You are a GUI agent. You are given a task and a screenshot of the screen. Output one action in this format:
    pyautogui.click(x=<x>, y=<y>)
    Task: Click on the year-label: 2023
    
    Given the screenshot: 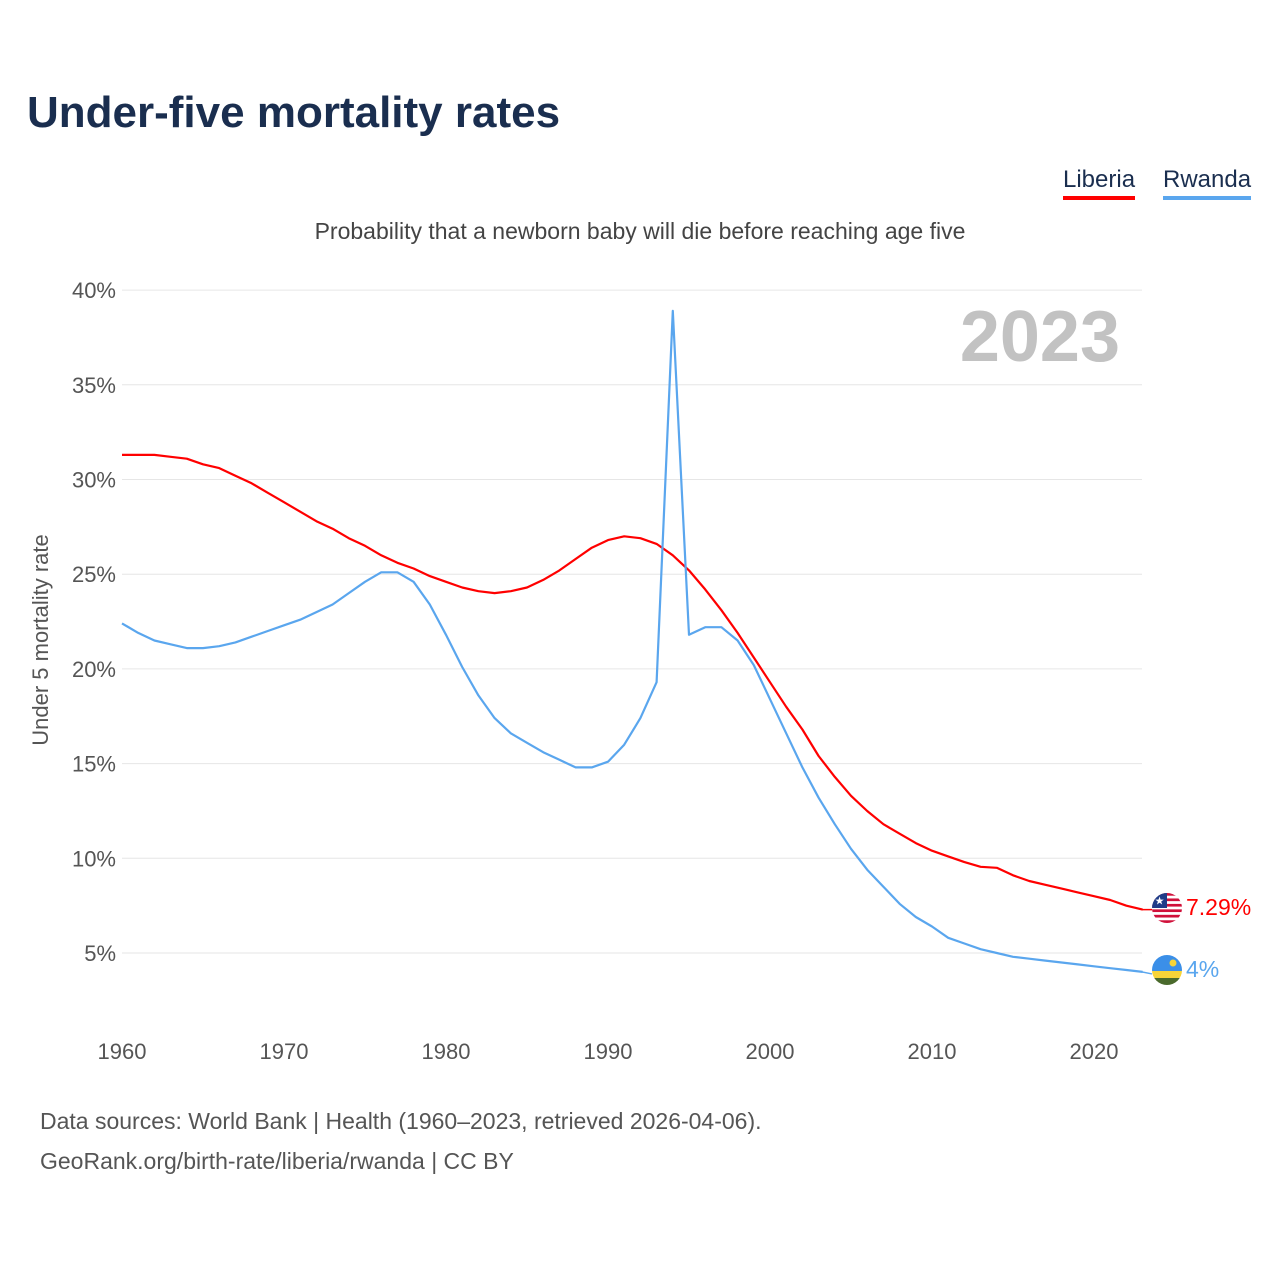 What is the action you would take?
    pyautogui.click(x=1039, y=337)
    